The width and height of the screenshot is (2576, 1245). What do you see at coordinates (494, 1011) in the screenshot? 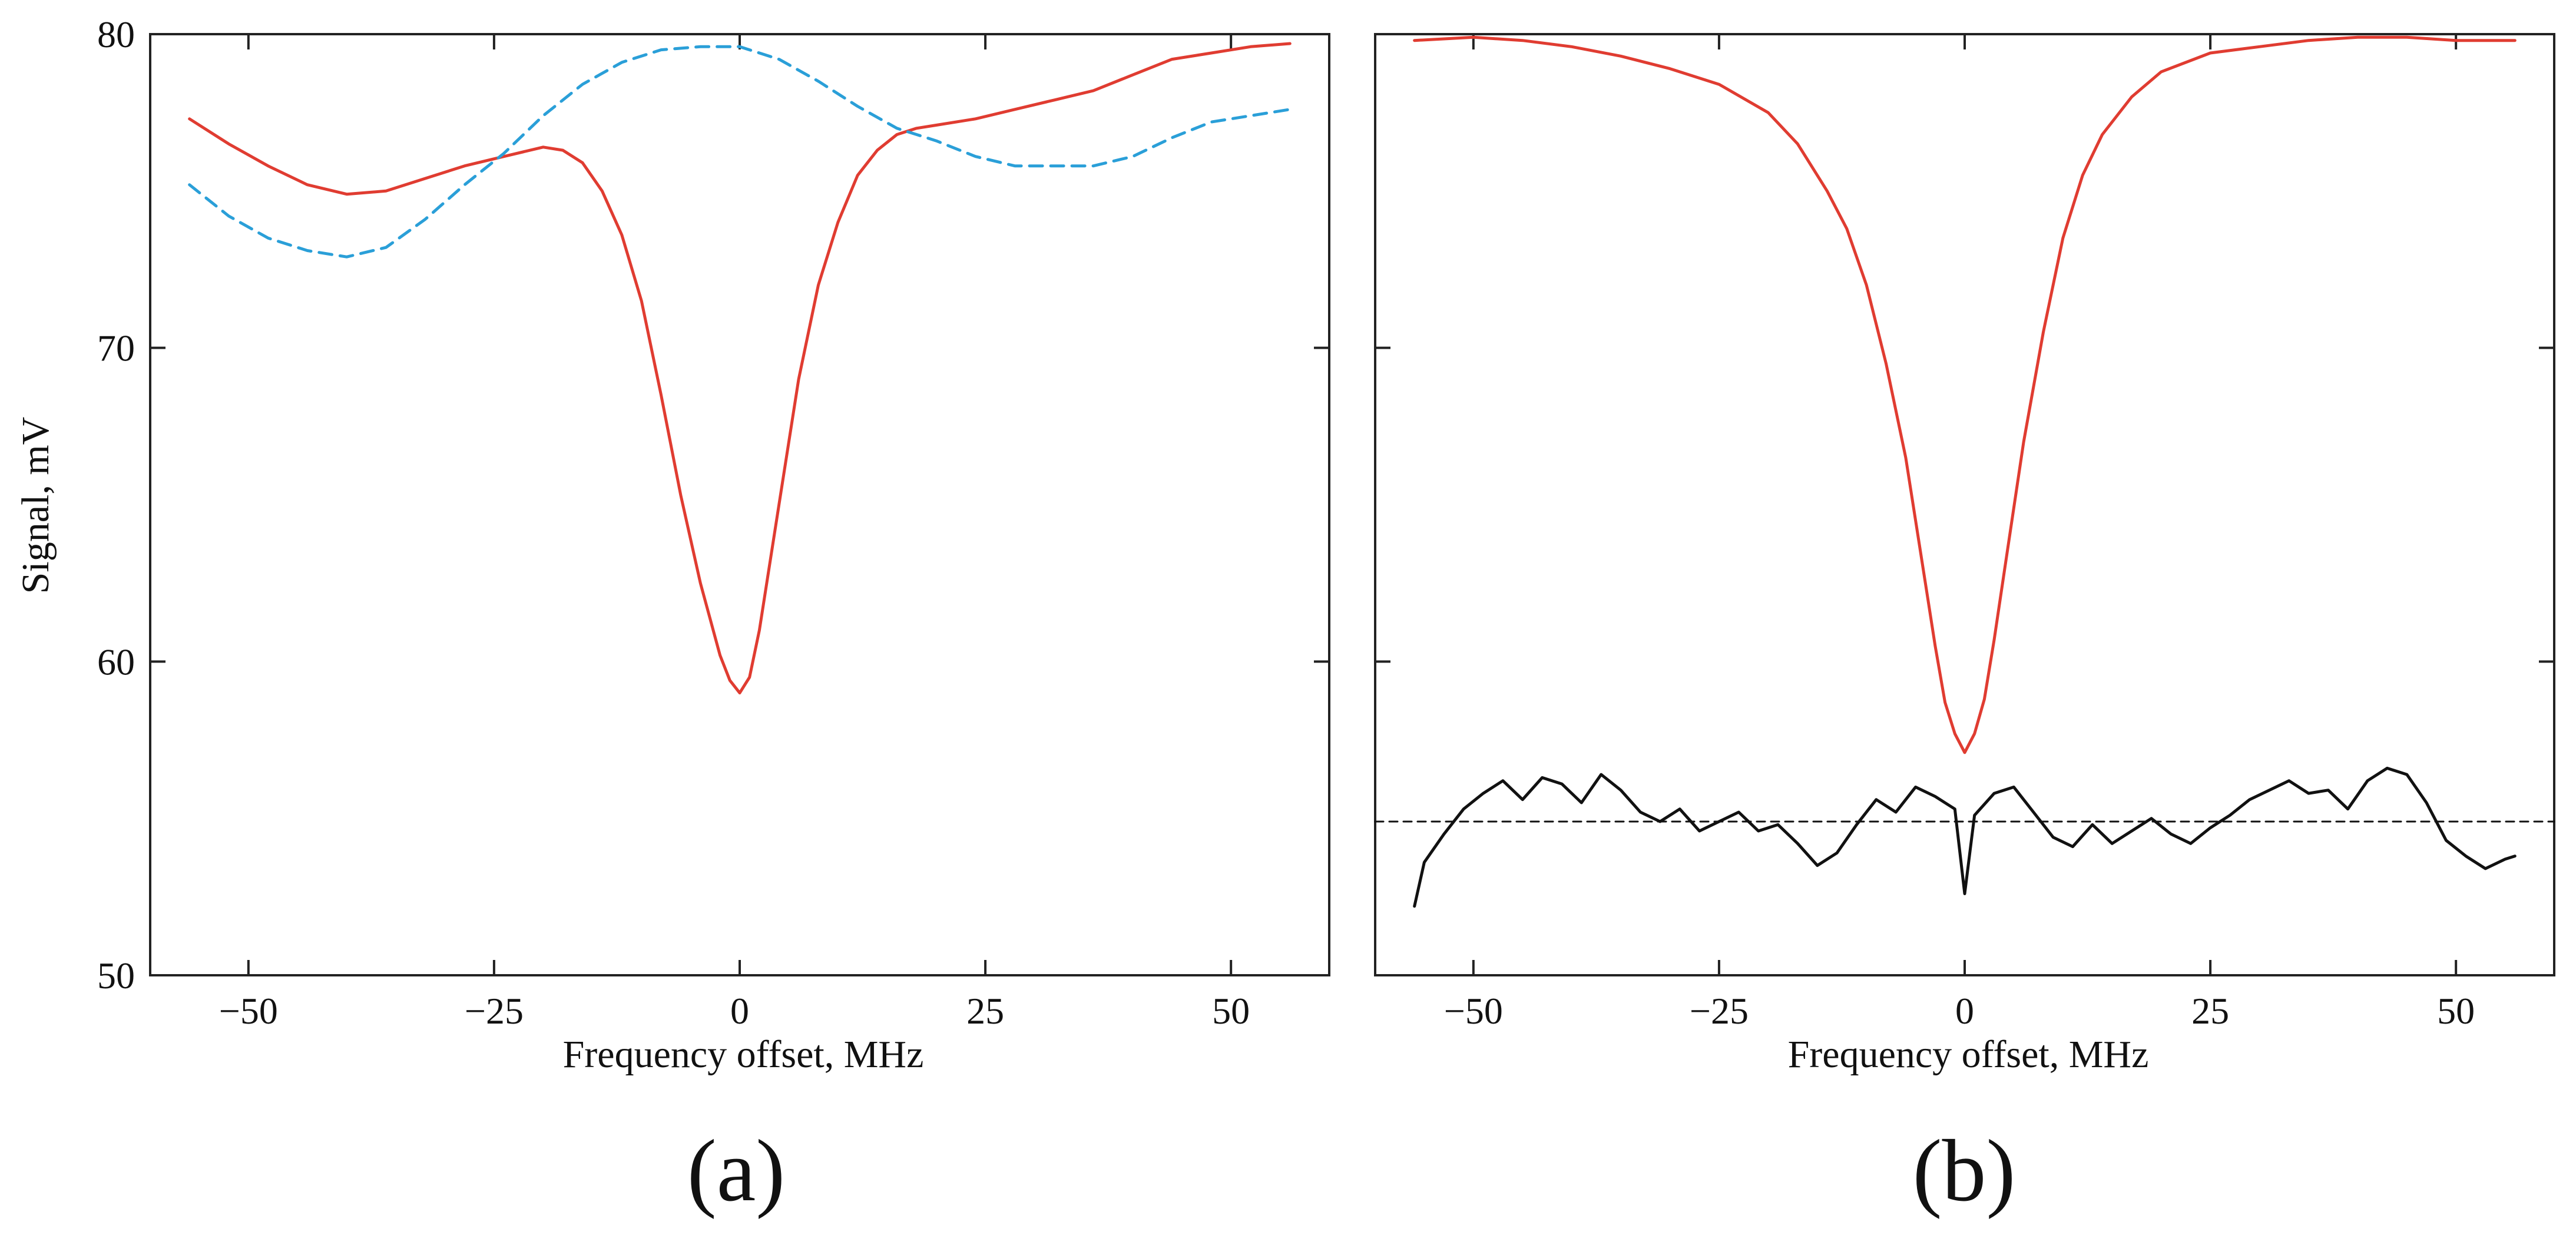
I see `x-tick-label-a: −25` at bounding box center [494, 1011].